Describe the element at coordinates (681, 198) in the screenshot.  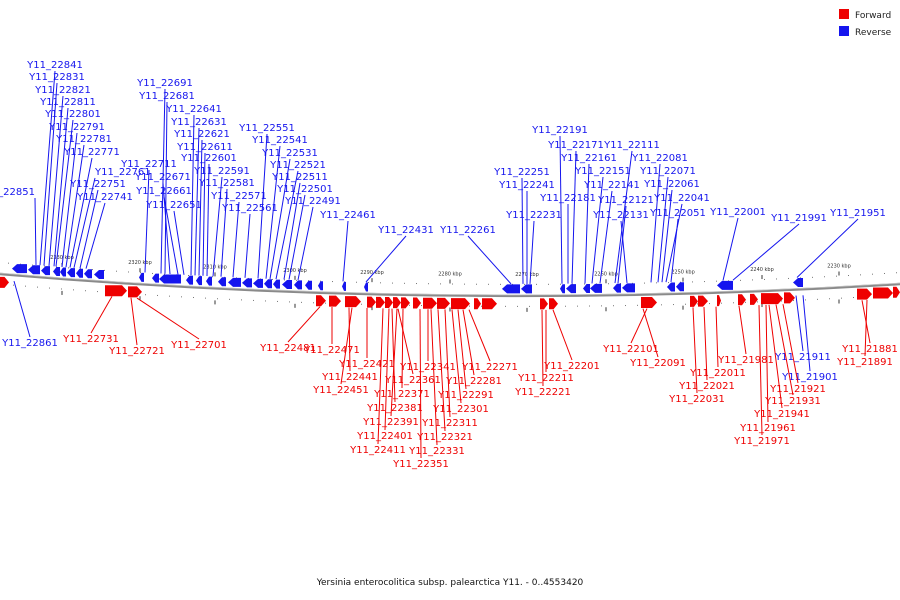
I see `gene-label: Y11_22041` at that location.